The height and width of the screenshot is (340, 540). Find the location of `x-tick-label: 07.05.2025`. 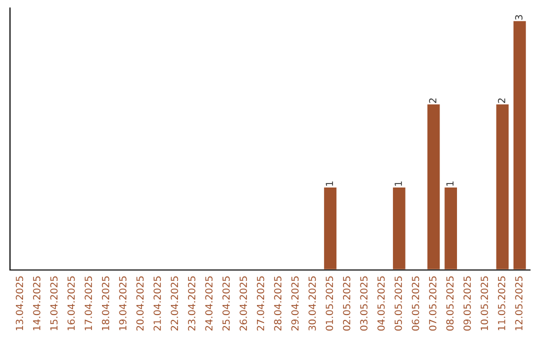

x-tick-label: 07.05.2025 is located at coordinates (432, 303).